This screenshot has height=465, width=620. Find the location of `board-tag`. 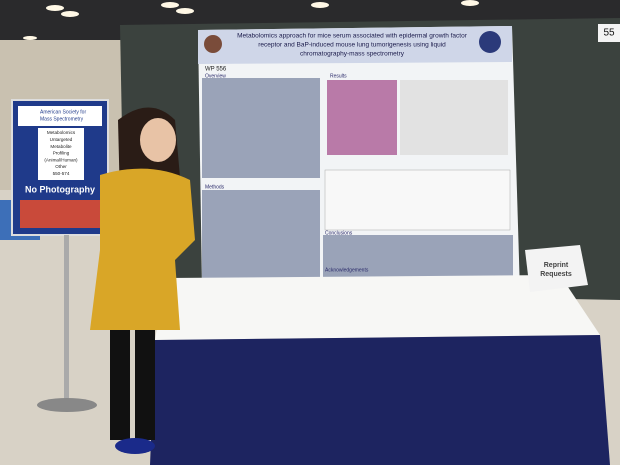

board-tag is located at coordinates (609, 33).